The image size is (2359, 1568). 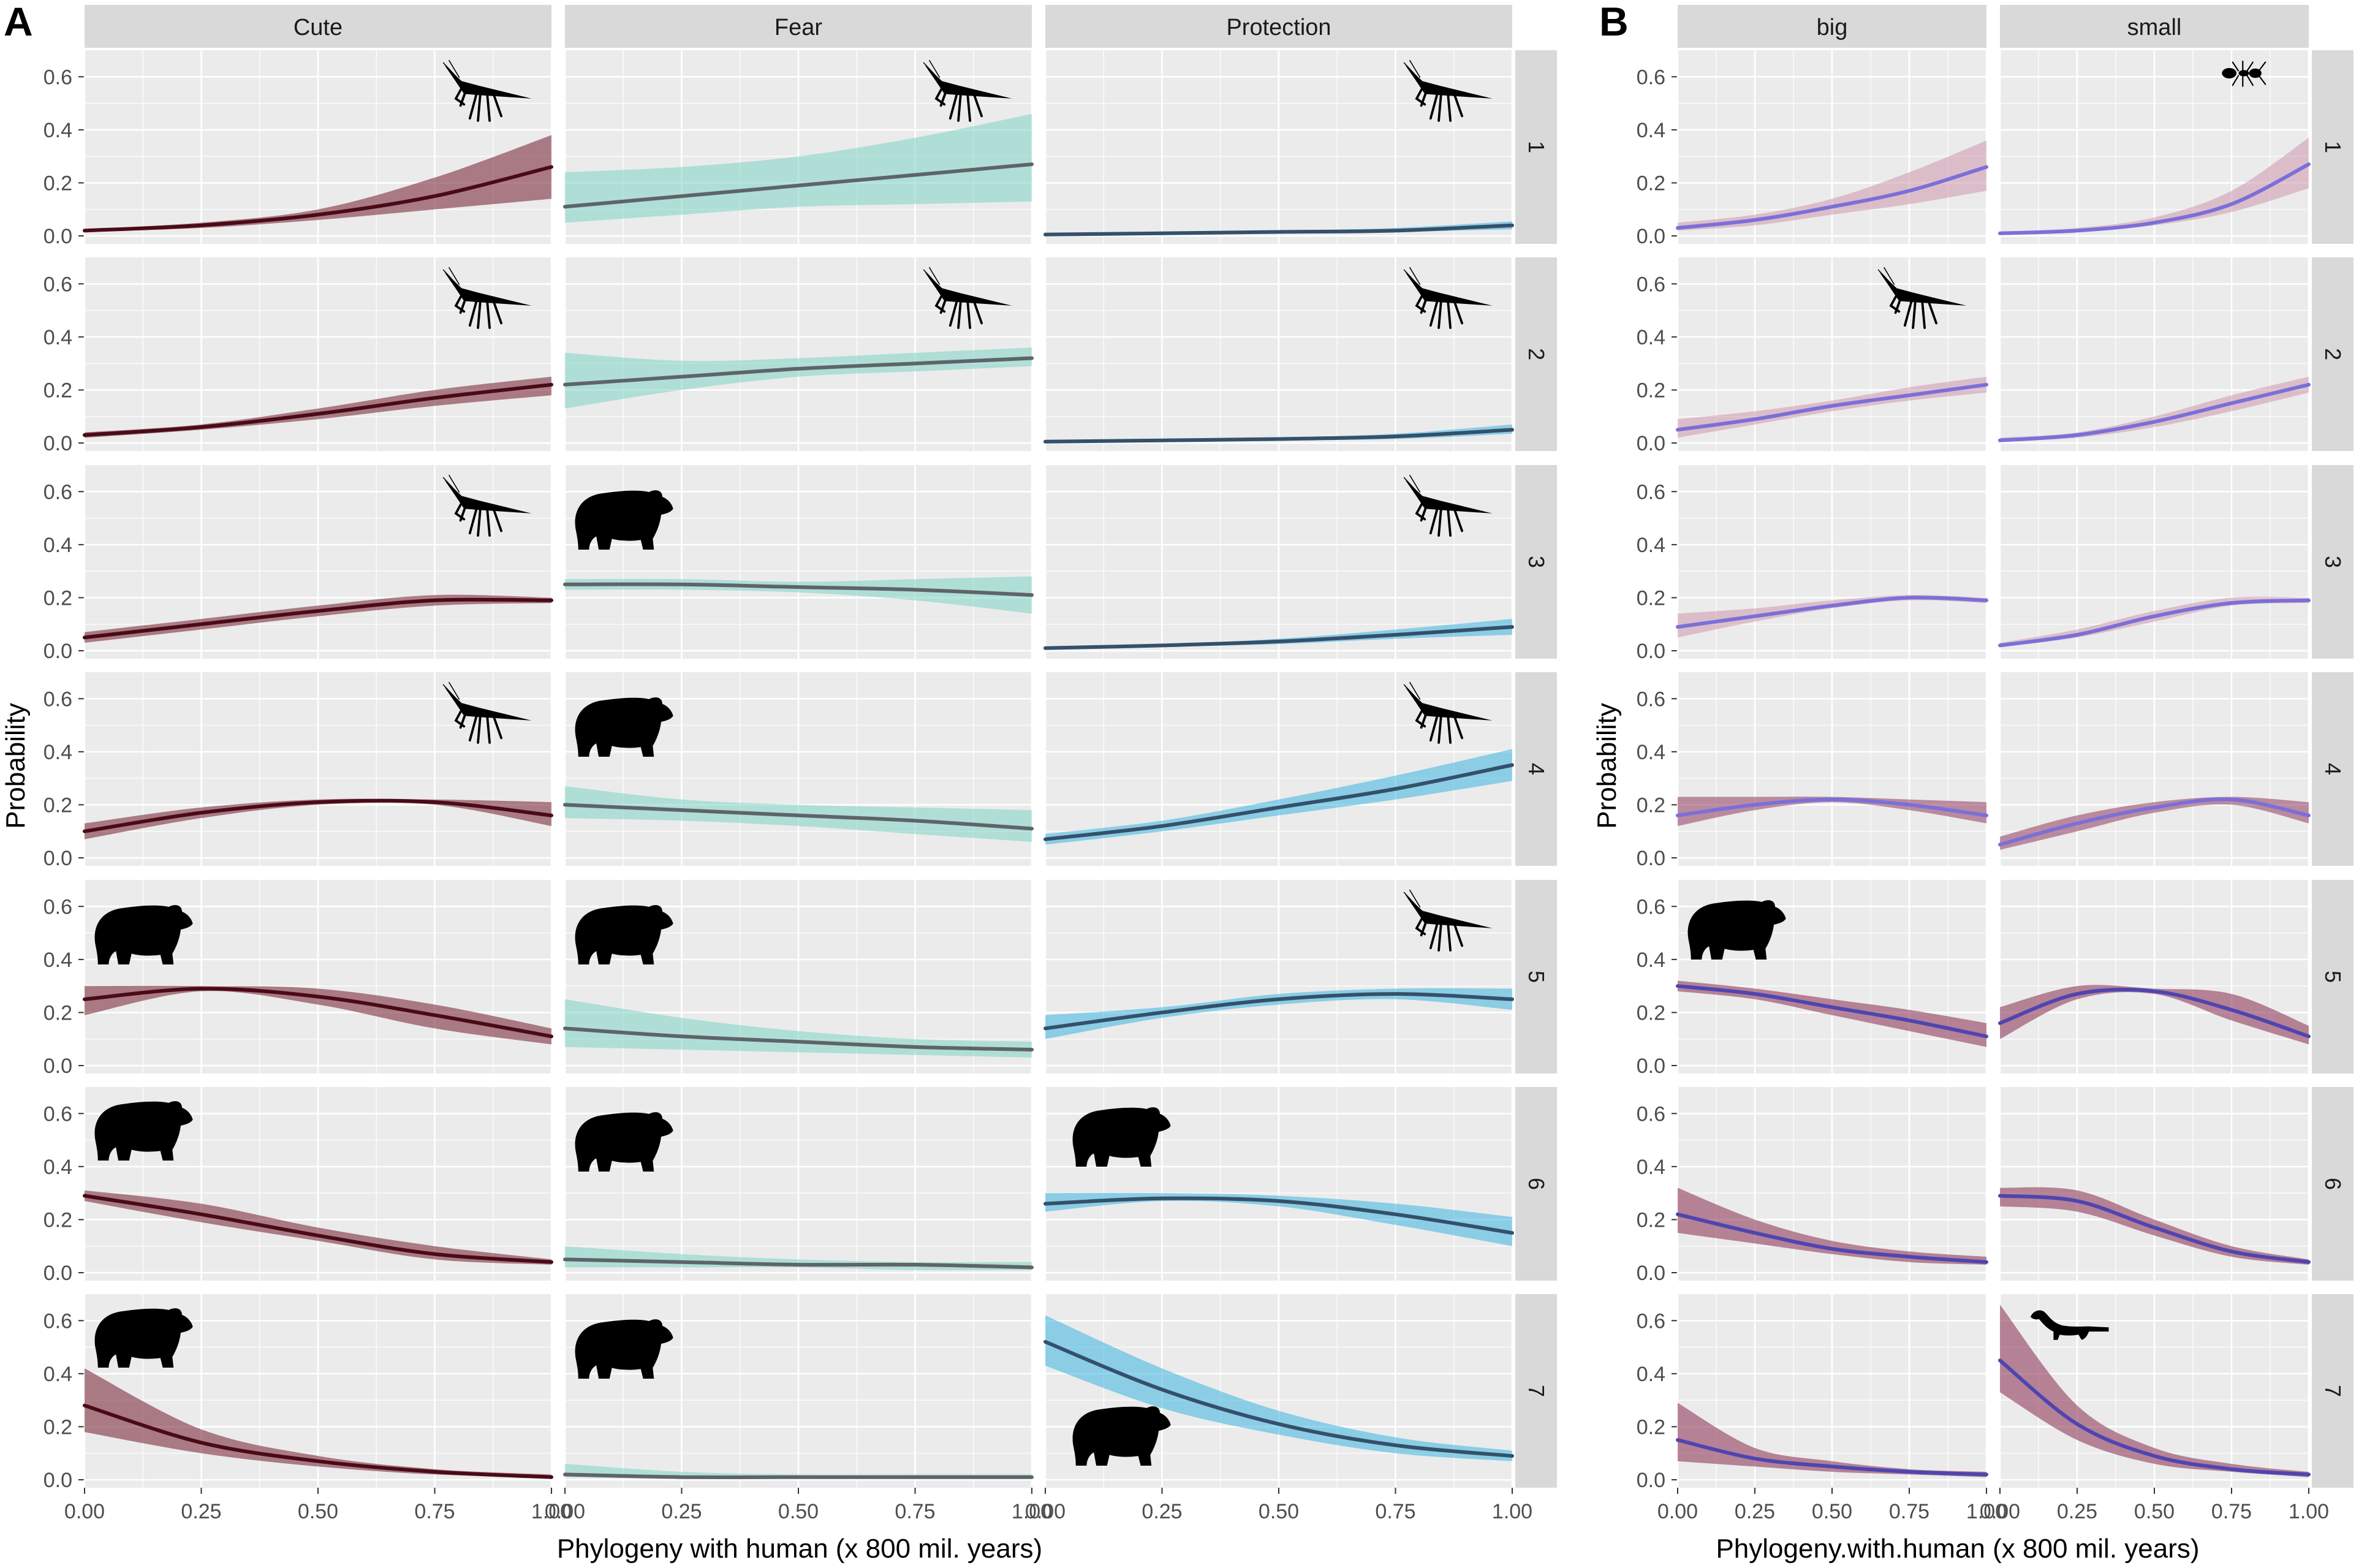 What do you see at coordinates (2333, 977) in the screenshot?
I see `row-strip-label: 5` at bounding box center [2333, 977].